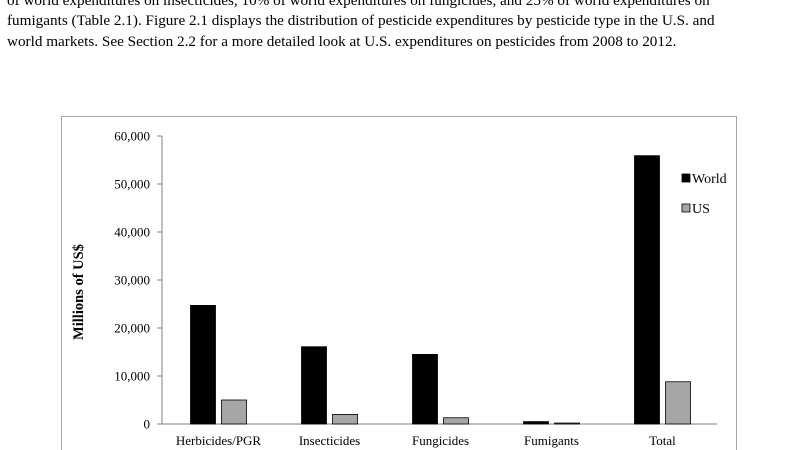 The image size is (797, 450). I want to click on y-tick-labels: 0 10,000 20,000 30,000 40,000 50,000 60,000, so click(138, 280).